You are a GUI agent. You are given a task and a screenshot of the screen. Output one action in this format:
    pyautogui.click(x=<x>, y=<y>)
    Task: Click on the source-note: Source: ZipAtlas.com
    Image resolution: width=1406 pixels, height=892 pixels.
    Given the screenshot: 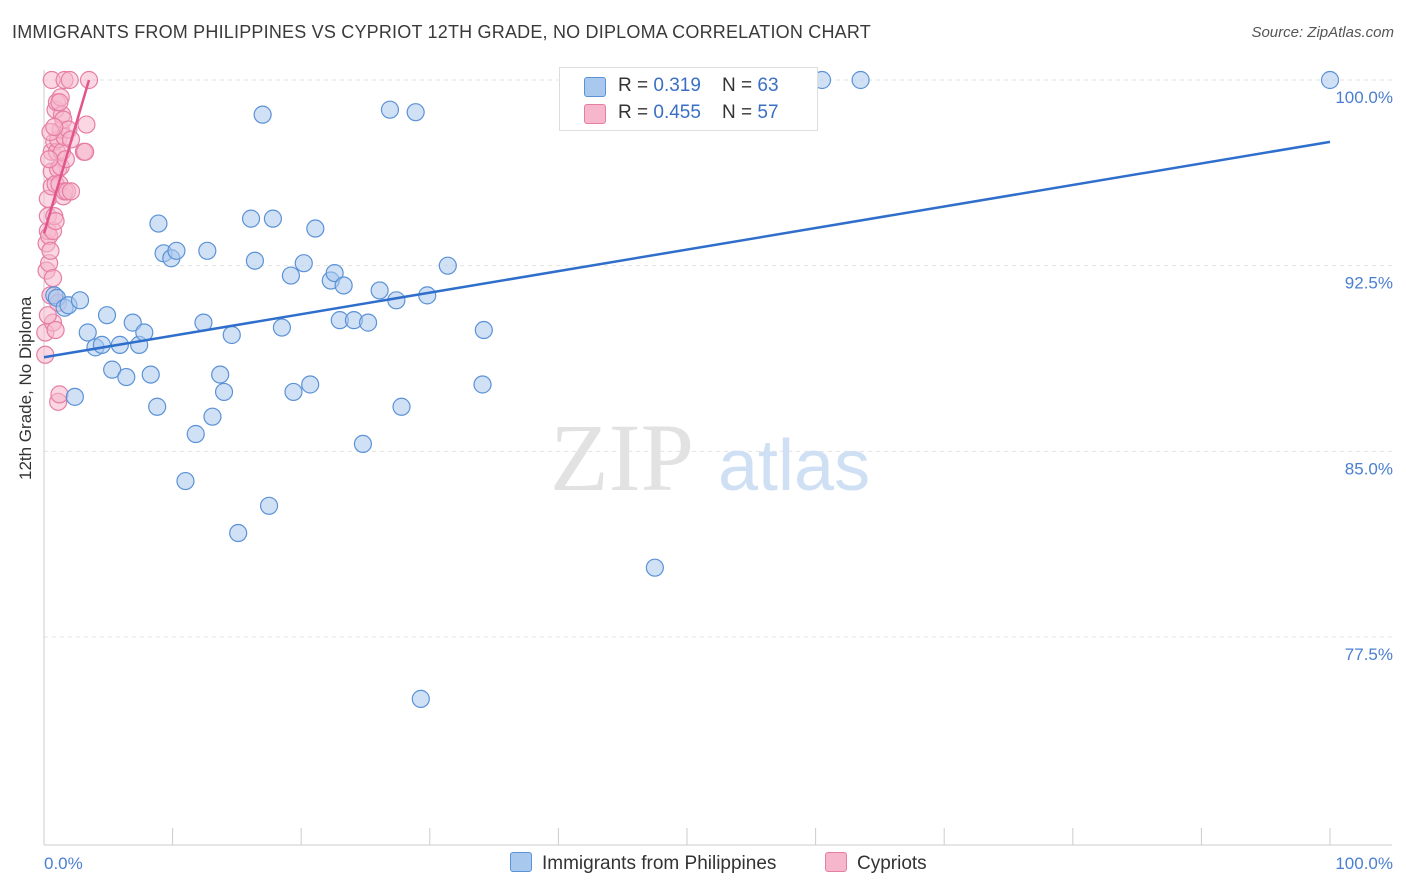 What is the action you would take?
    pyautogui.click(x=1322, y=32)
    